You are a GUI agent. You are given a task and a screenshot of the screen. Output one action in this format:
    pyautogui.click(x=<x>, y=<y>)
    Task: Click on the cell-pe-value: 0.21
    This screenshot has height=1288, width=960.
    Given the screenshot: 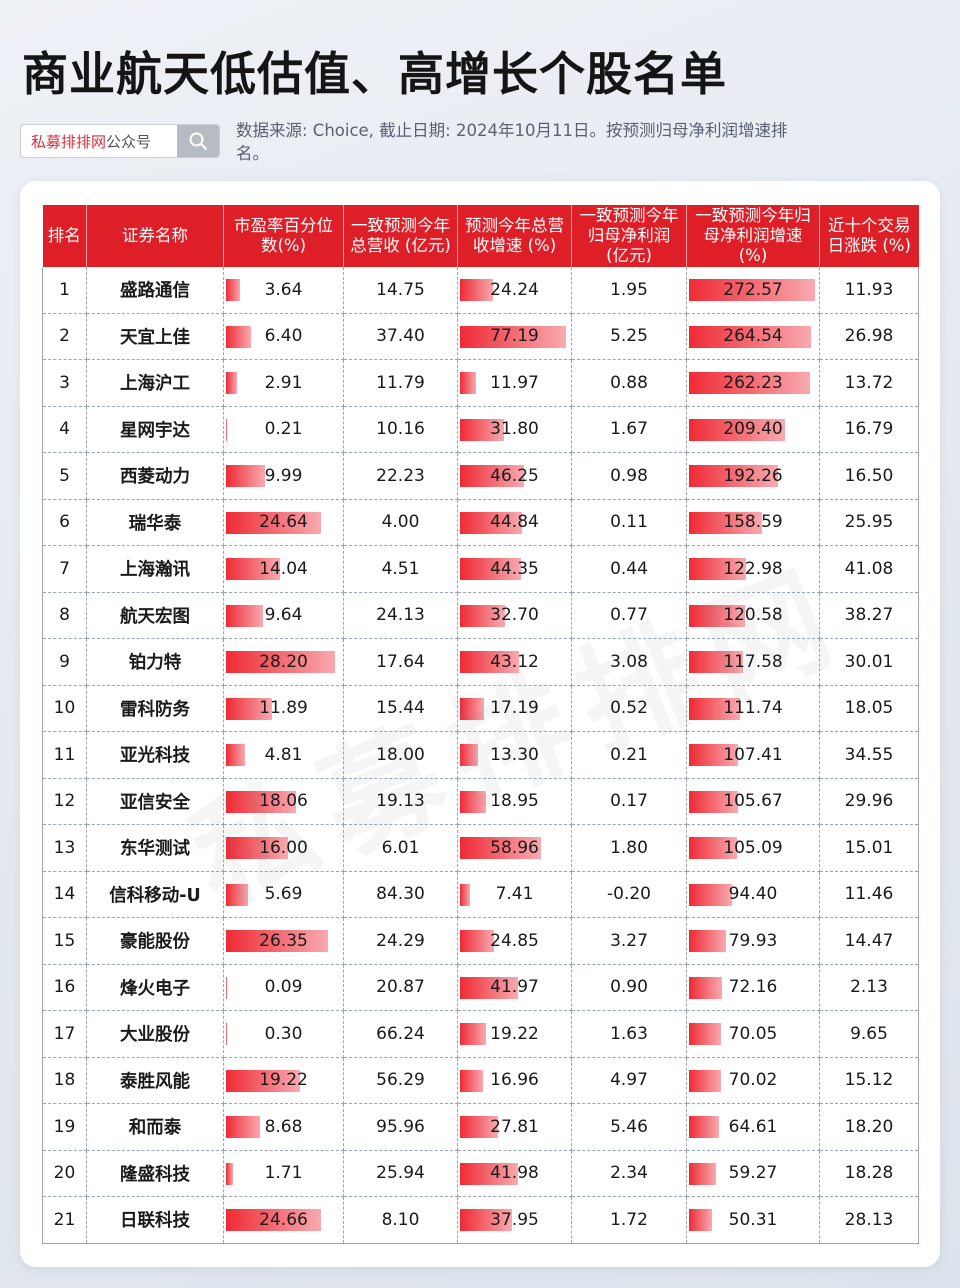 What is the action you would take?
    pyautogui.click(x=283, y=429)
    